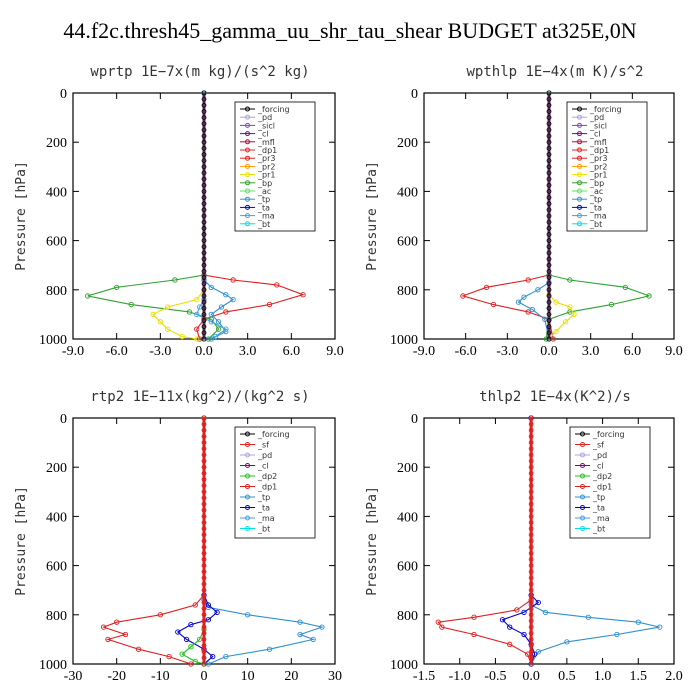  Describe the element at coordinates (263, 508) in the screenshot. I see `legend-label-ta: _ta` at that location.